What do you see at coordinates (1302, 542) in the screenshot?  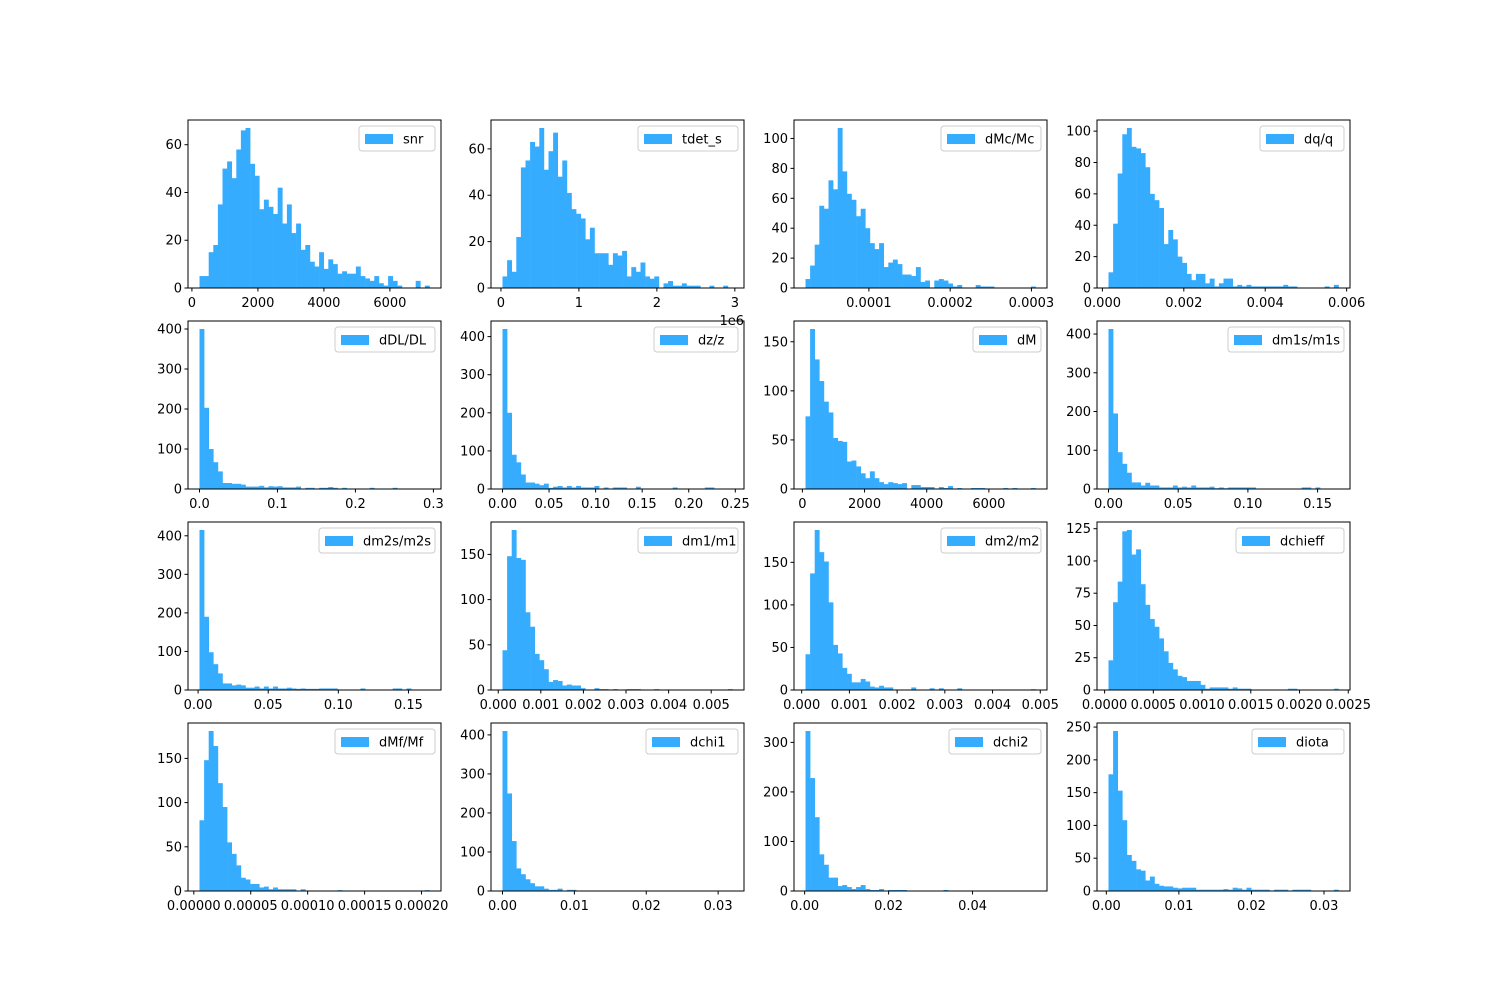 I see `legend-label: dchieff` at bounding box center [1302, 542].